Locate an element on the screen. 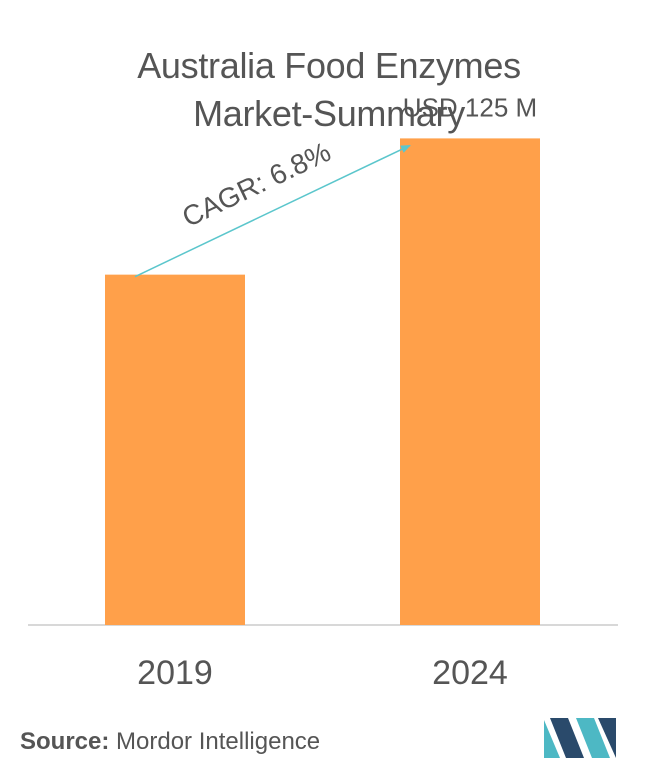 The width and height of the screenshot is (658, 780). data-label-2024: USD 125 M is located at coordinates (470, 107).